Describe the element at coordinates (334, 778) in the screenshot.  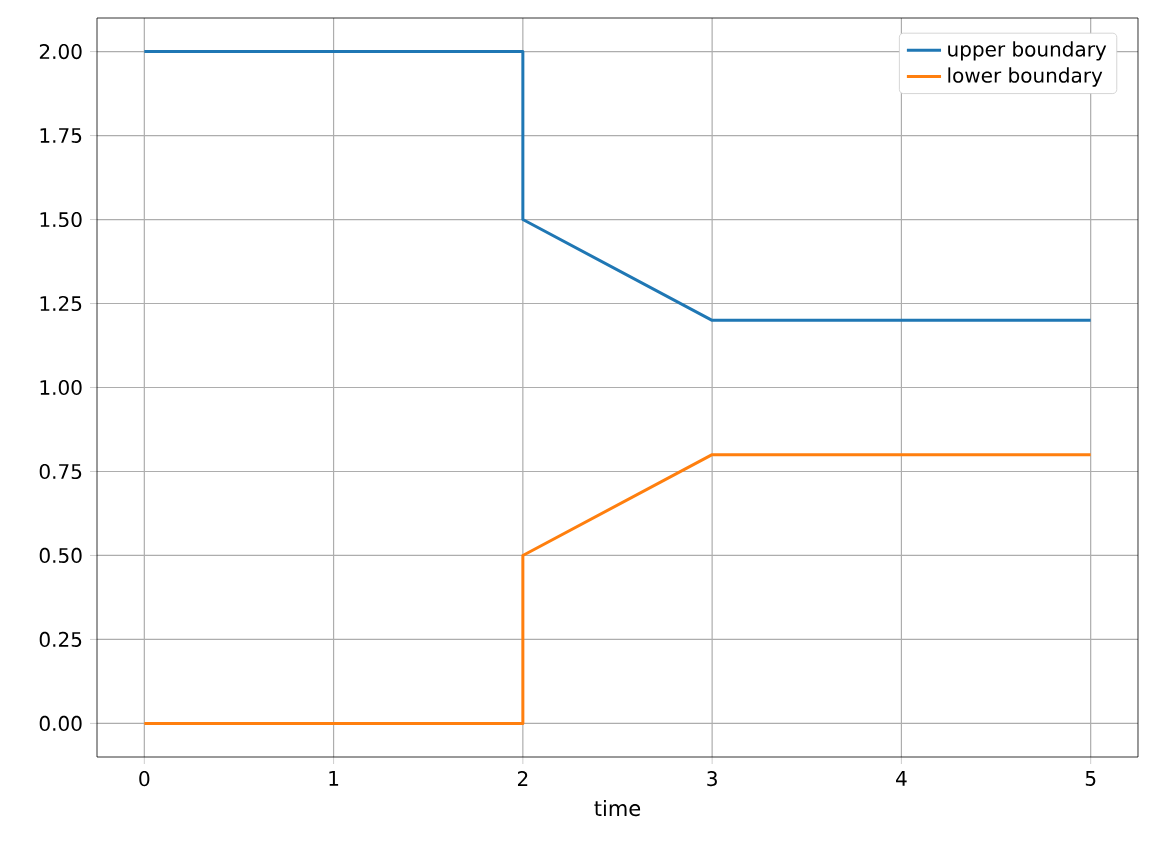
I see `x-tick-label: 1` at that location.